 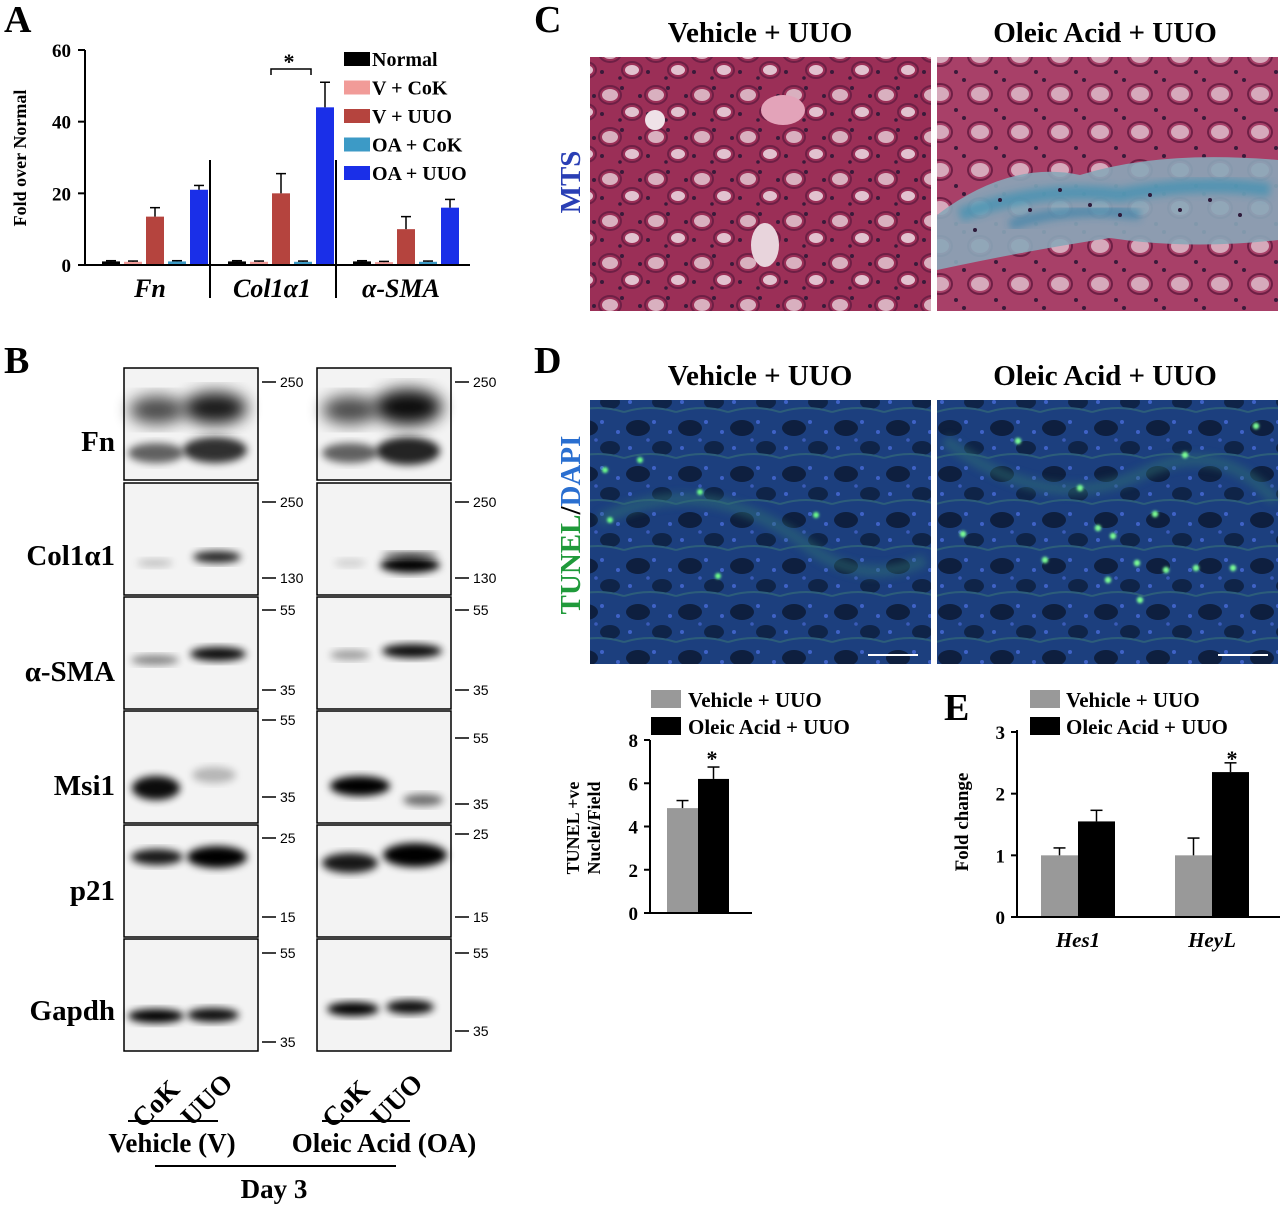 What do you see at coordinates (61, 51) in the screenshot?
I see `y-tick-label: 60` at bounding box center [61, 51].